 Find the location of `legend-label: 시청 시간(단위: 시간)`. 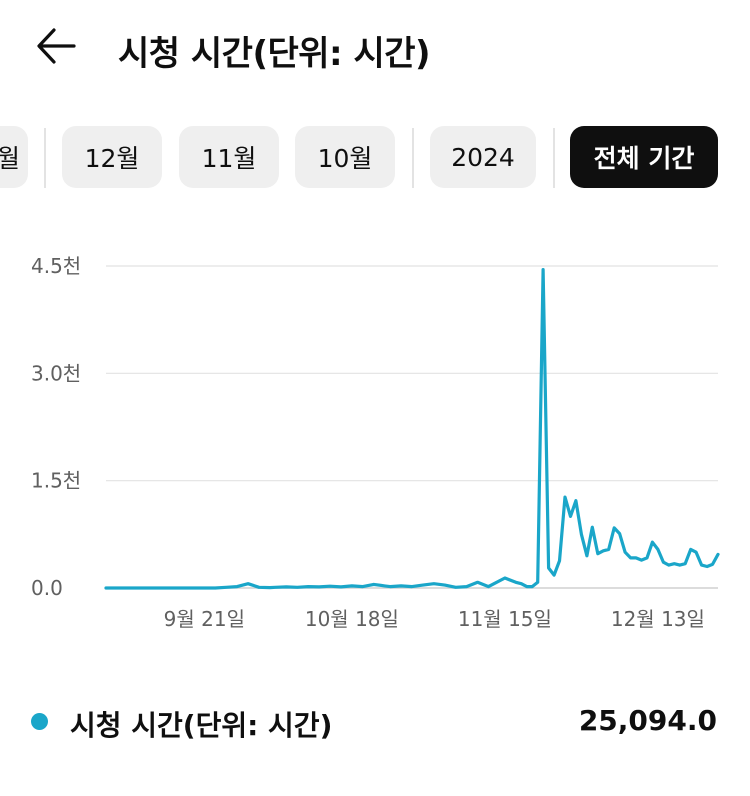

legend-label: 시청 시간(단위: 시간) is located at coordinates (201, 725).